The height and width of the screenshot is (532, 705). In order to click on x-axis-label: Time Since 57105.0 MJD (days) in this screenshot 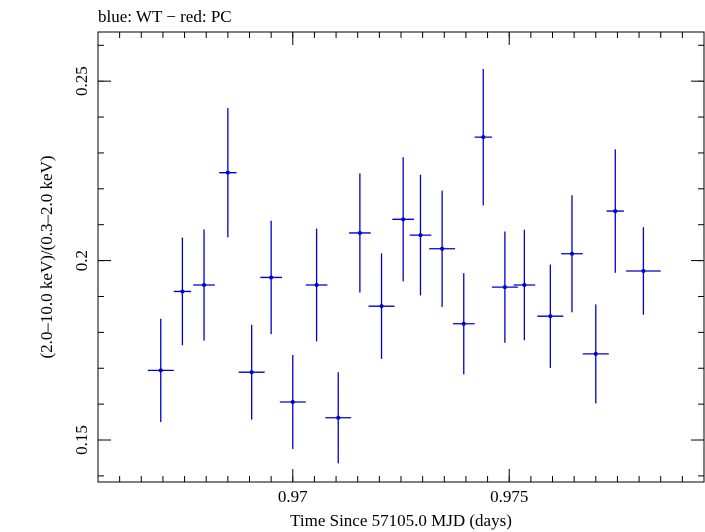, I will do `click(401, 520)`.